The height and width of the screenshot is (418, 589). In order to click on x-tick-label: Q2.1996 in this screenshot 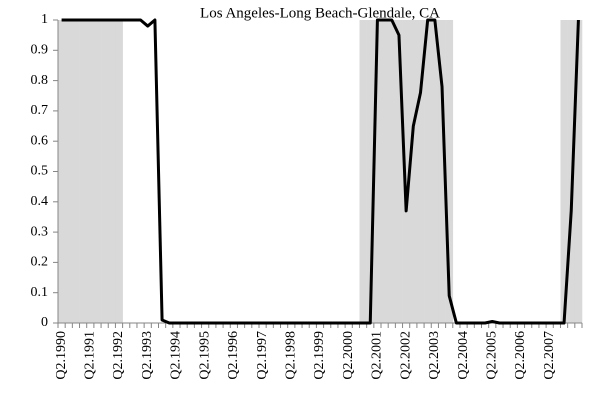, I will do `click(233, 355)`.